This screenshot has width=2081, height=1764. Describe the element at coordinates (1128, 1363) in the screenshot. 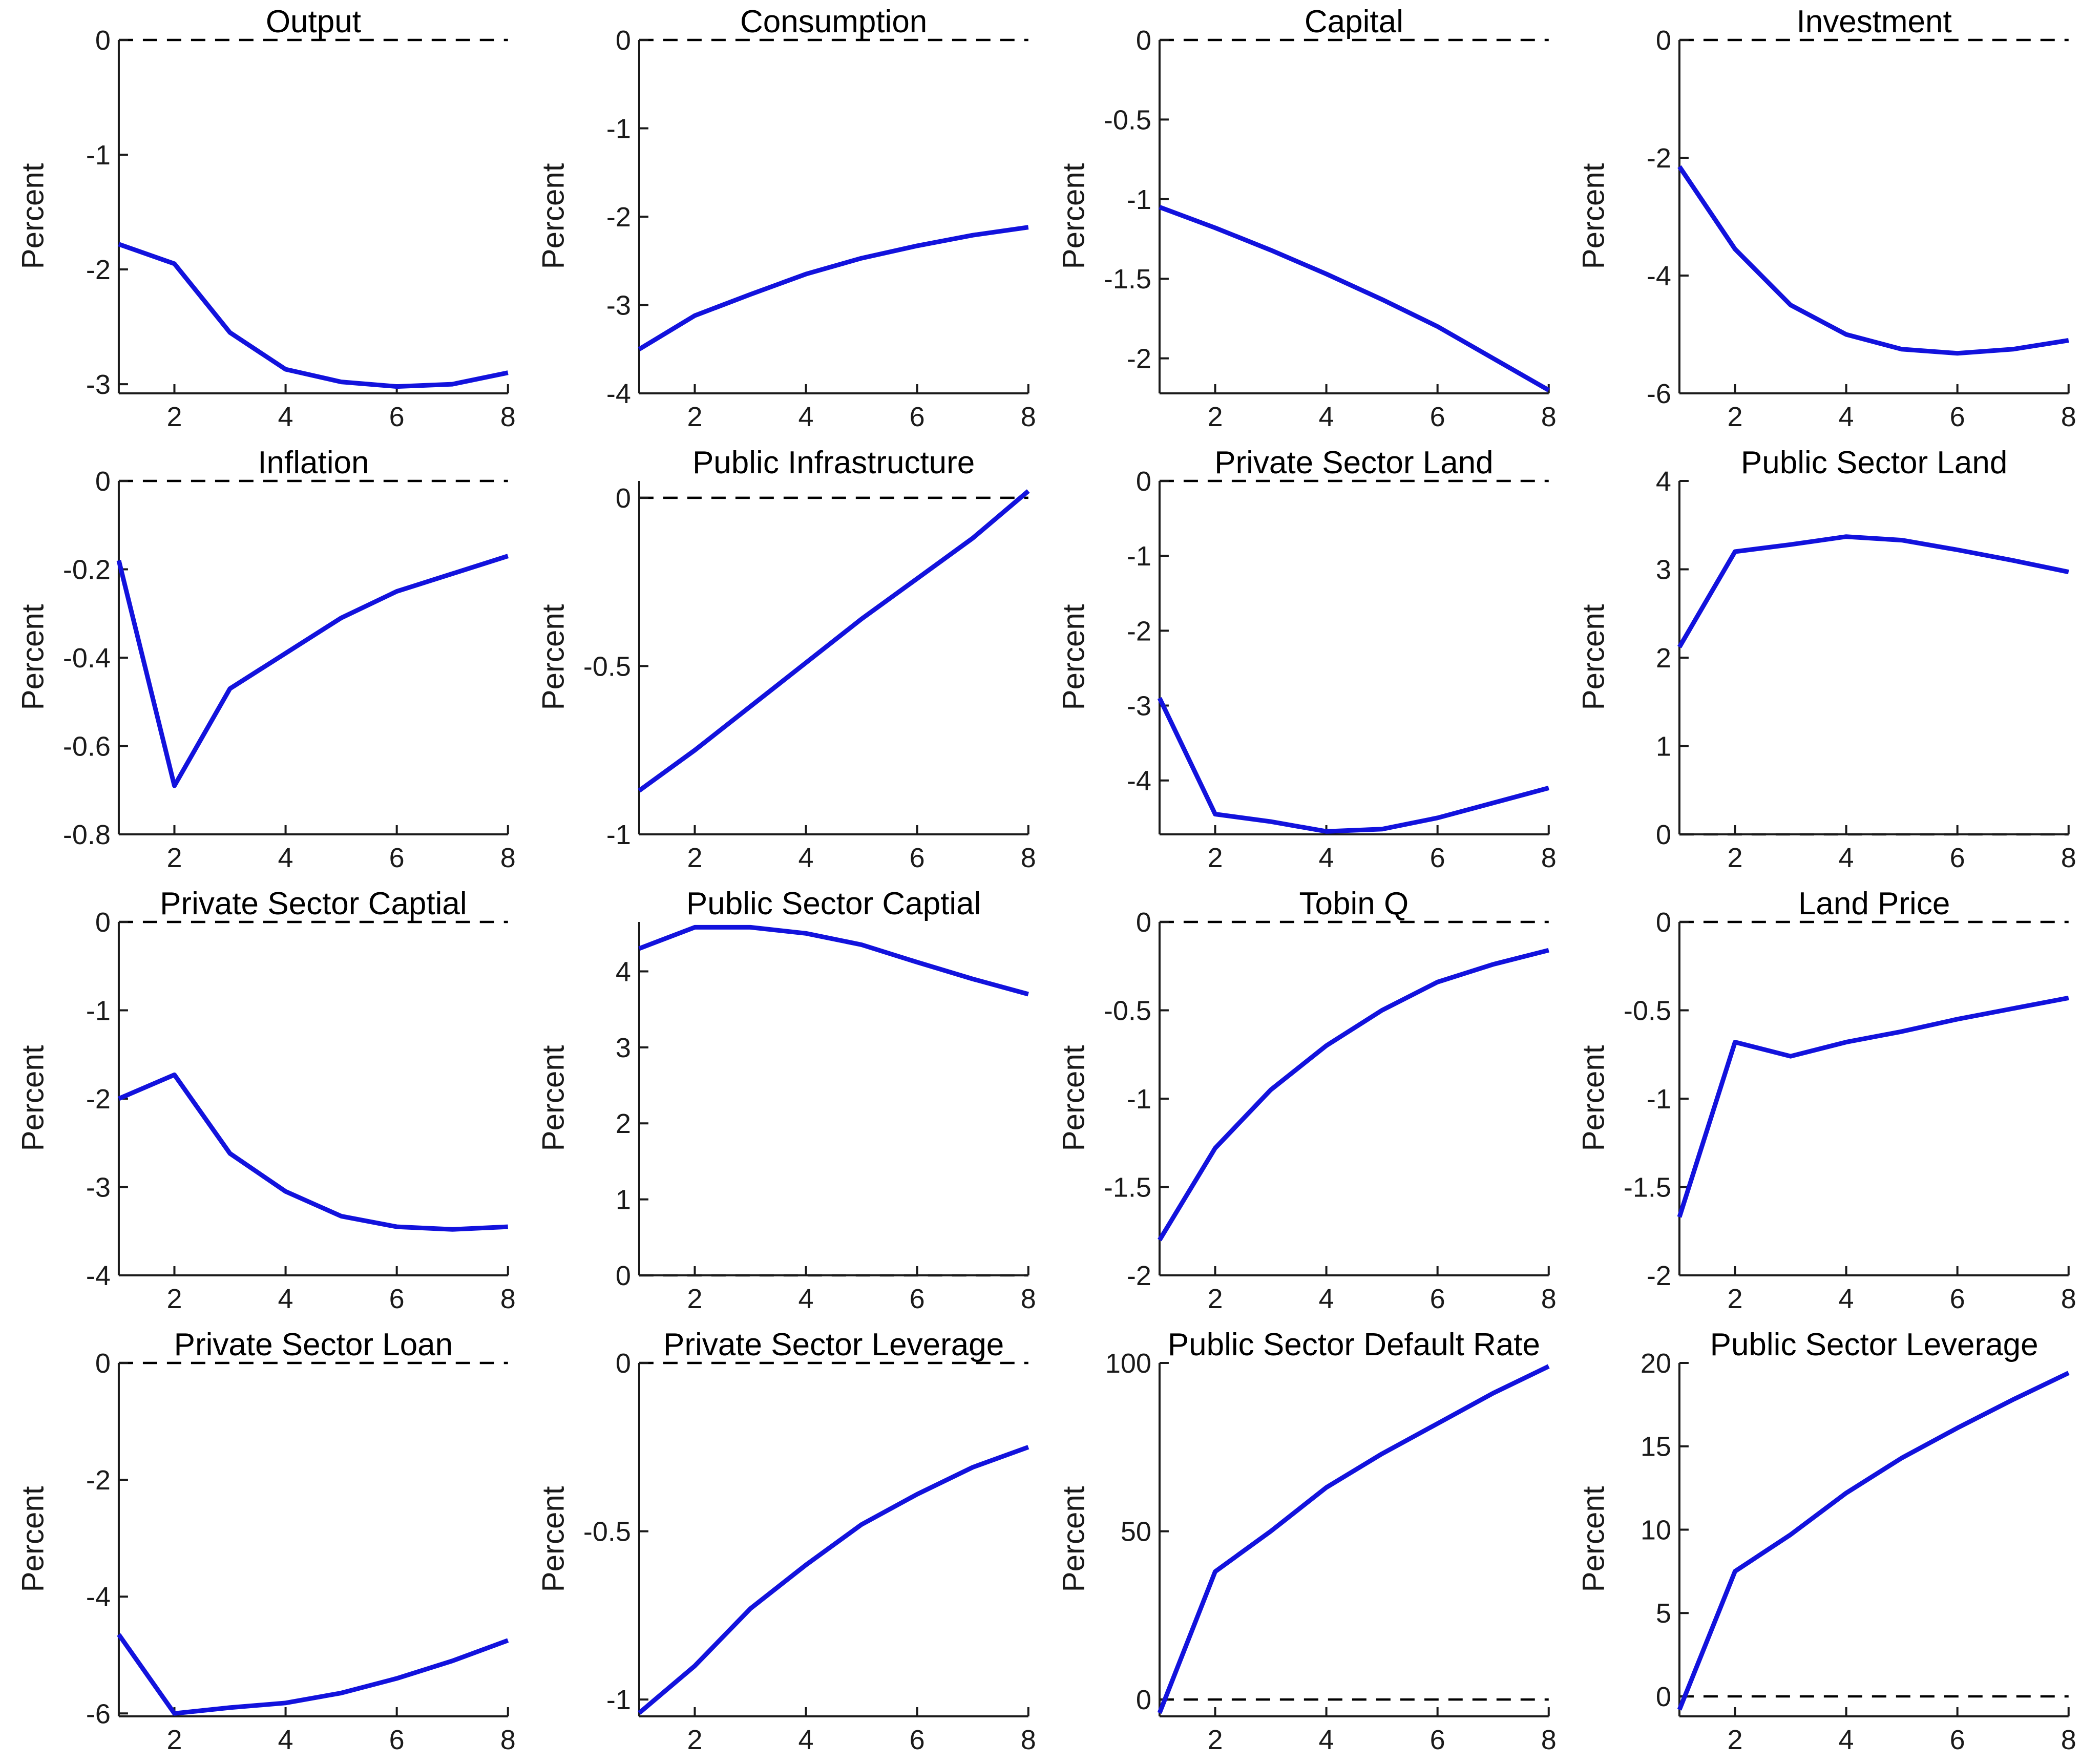

I see `y-tick-label: 100` at that location.